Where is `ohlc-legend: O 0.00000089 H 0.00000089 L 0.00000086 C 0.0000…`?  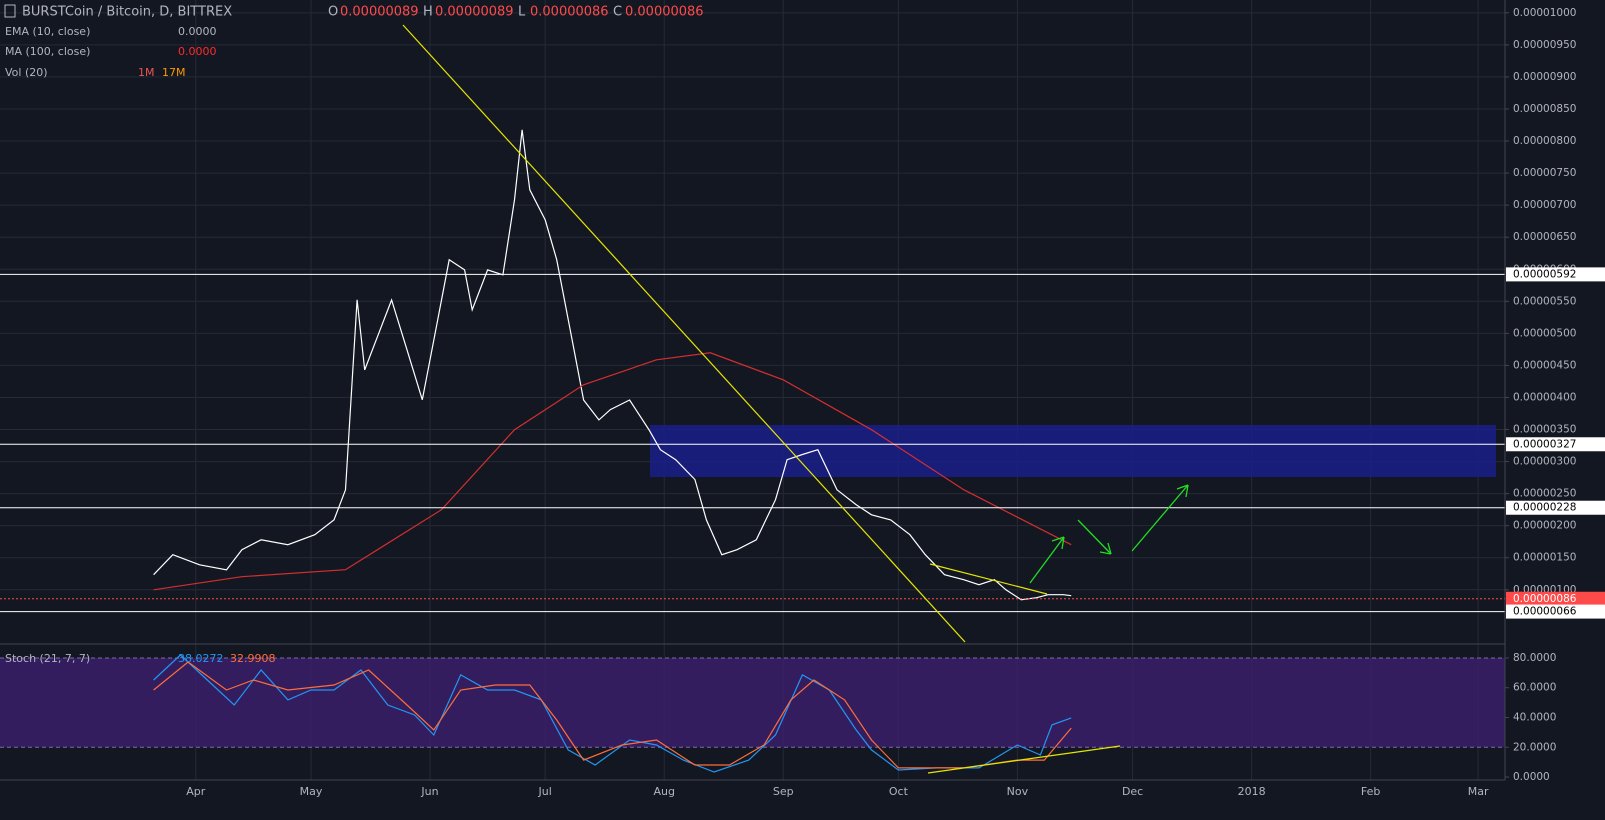
ohlc-legend: O 0.00000089 H 0.00000089 L 0.00000086 C 0.0000… is located at coordinates (516, 12).